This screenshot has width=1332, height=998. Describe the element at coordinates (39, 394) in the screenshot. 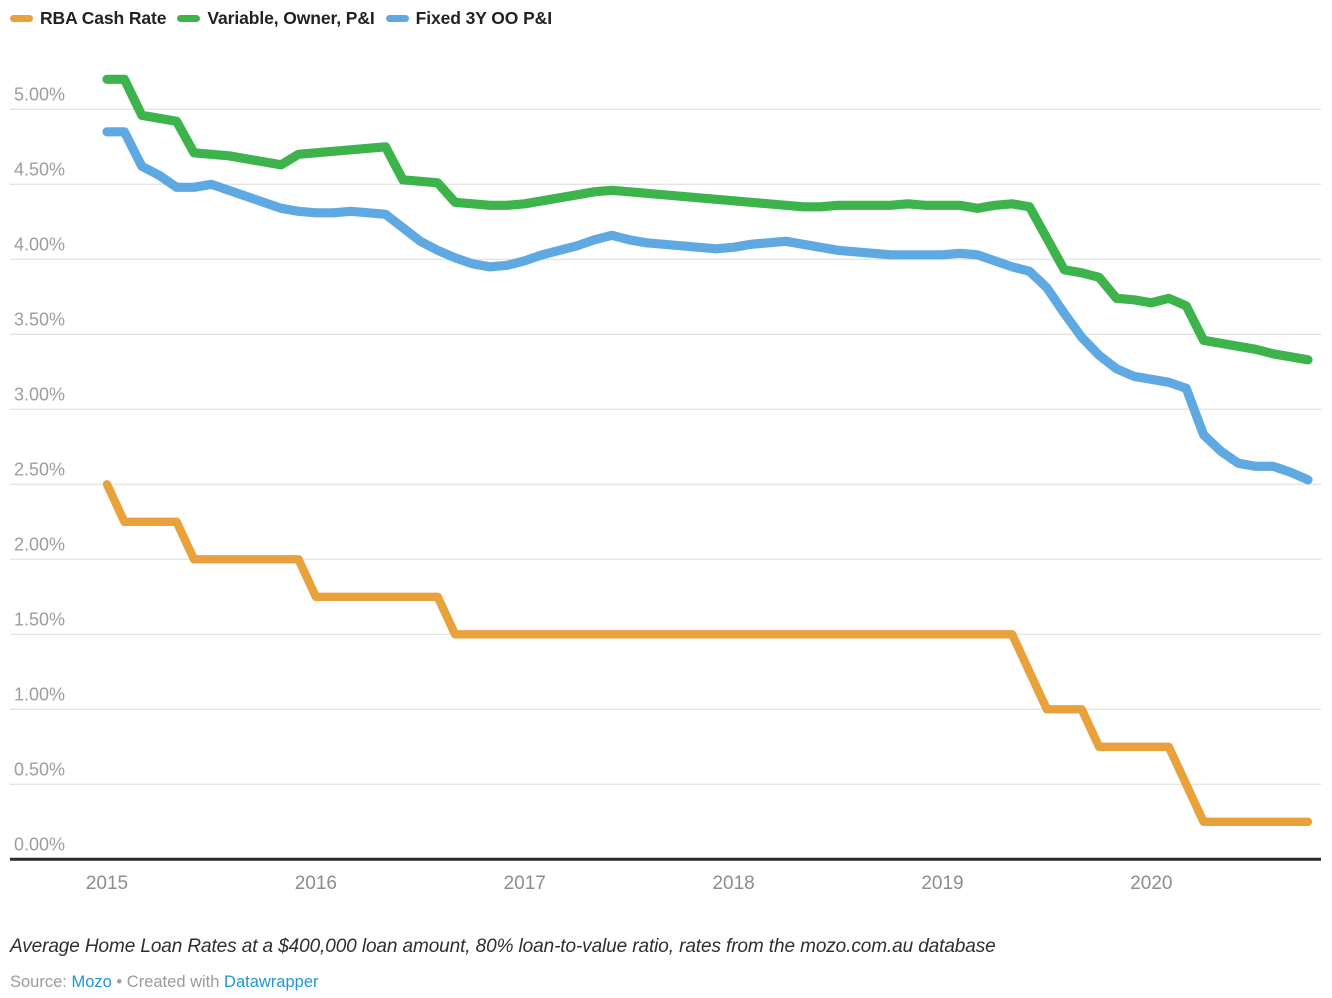

I see `y-axis-label: 3.00%` at that location.